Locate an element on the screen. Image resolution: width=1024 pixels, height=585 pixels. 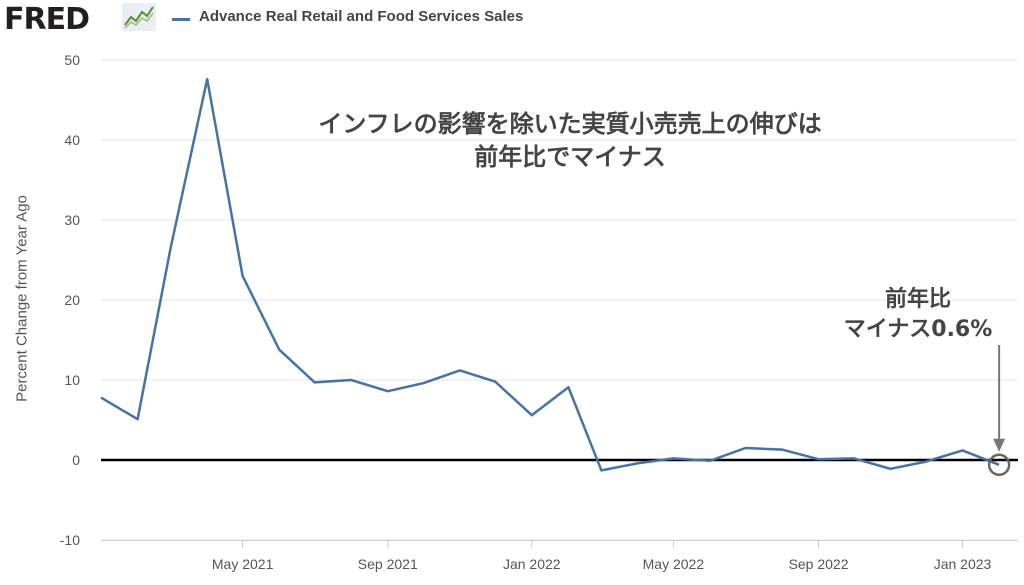
y-tick-label: -10 is located at coordinates (70, 540).